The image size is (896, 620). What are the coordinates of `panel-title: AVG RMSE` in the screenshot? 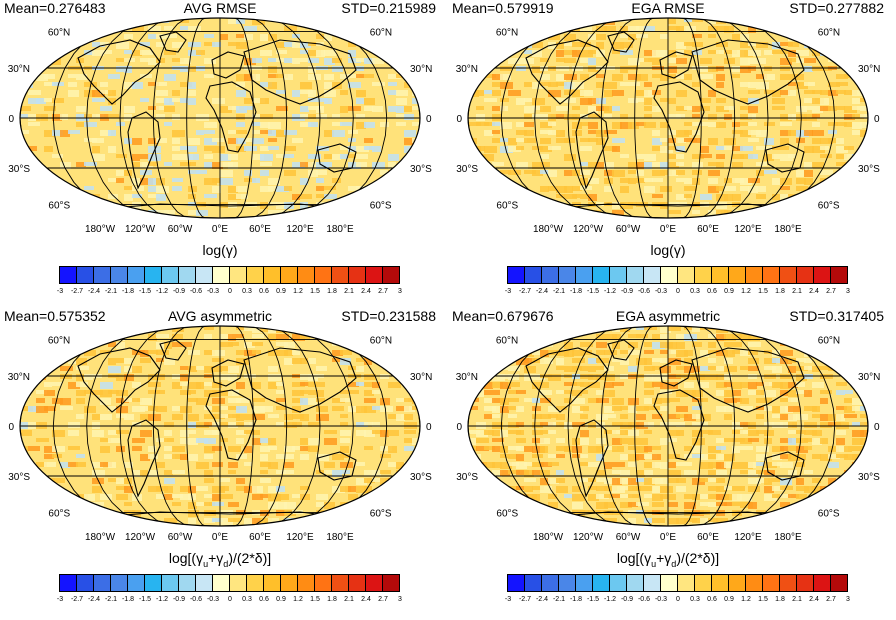 It's located at (220, 8).